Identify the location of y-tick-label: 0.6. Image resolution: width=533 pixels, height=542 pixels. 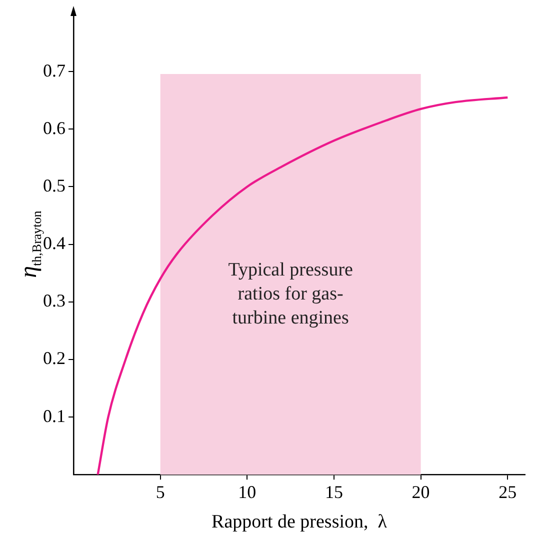
(54, 128).